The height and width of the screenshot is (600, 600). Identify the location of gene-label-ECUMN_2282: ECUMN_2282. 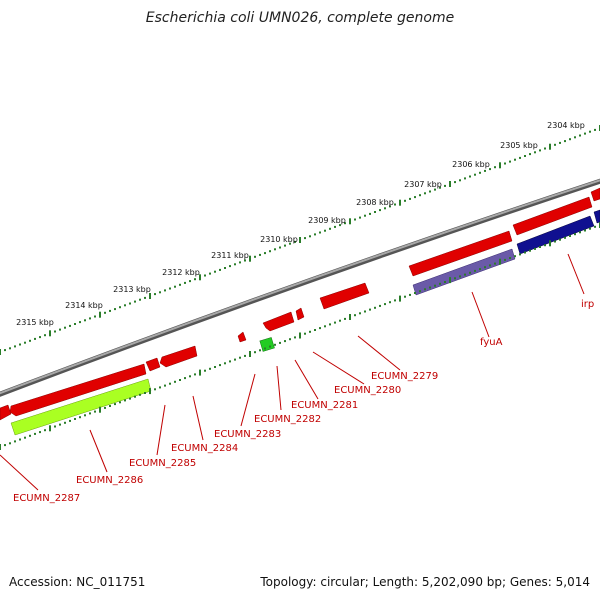
(287, 419).